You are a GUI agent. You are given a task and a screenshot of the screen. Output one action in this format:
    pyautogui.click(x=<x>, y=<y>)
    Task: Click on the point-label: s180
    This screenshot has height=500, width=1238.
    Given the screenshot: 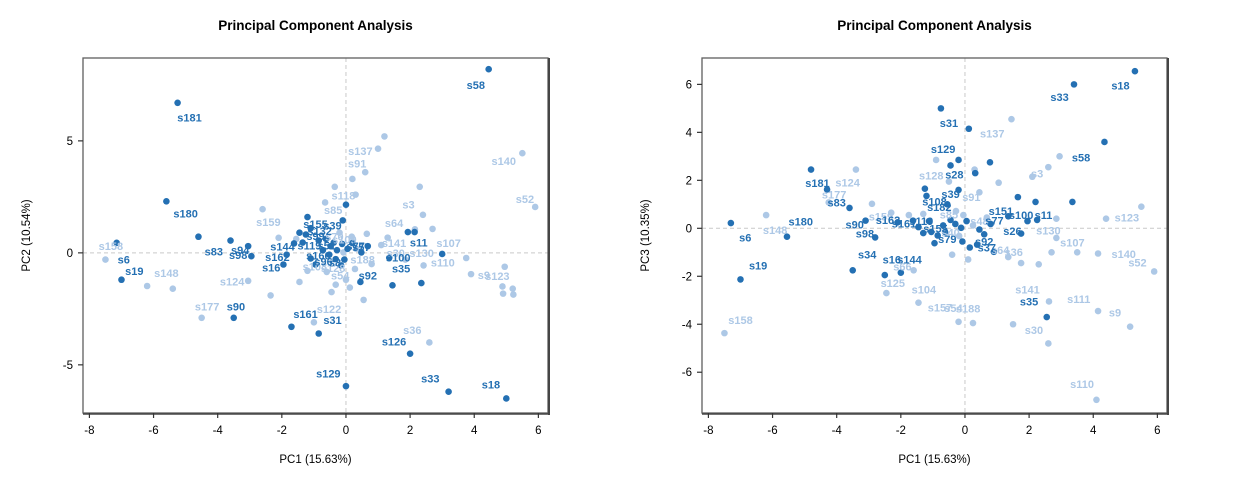 What is the action you would take?
    pyautogui.click(x=185, y=215)
    